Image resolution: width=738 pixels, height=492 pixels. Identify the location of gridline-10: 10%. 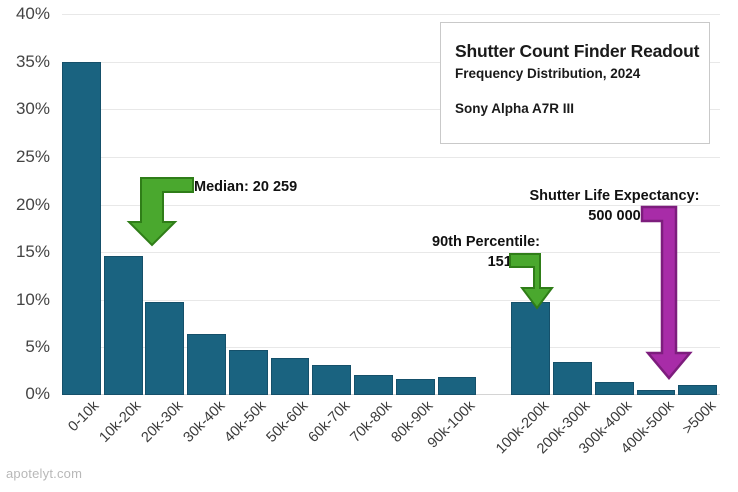
(368, 299).